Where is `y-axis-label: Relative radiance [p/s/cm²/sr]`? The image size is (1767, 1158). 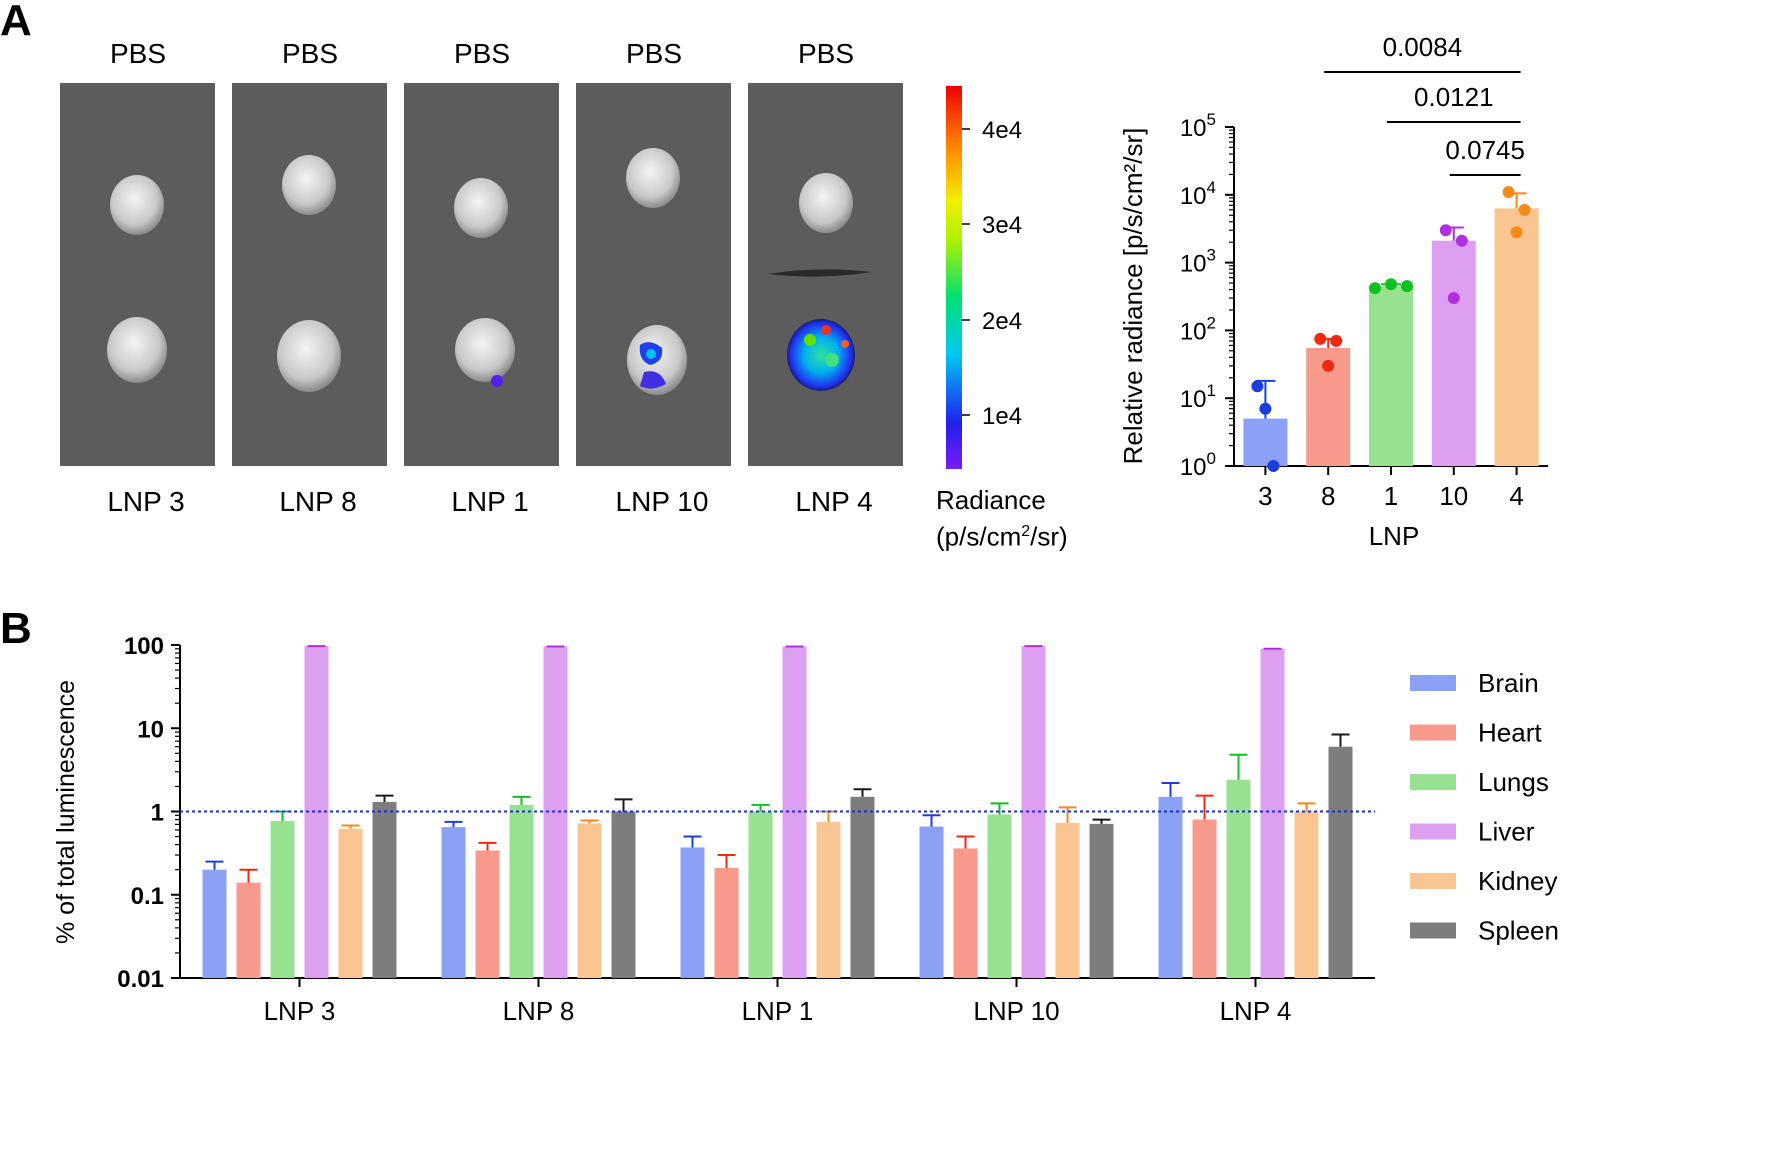
y-axis-label: Relative radiance [p/s/cm²/sr] is located at coordinates (1133, 296).